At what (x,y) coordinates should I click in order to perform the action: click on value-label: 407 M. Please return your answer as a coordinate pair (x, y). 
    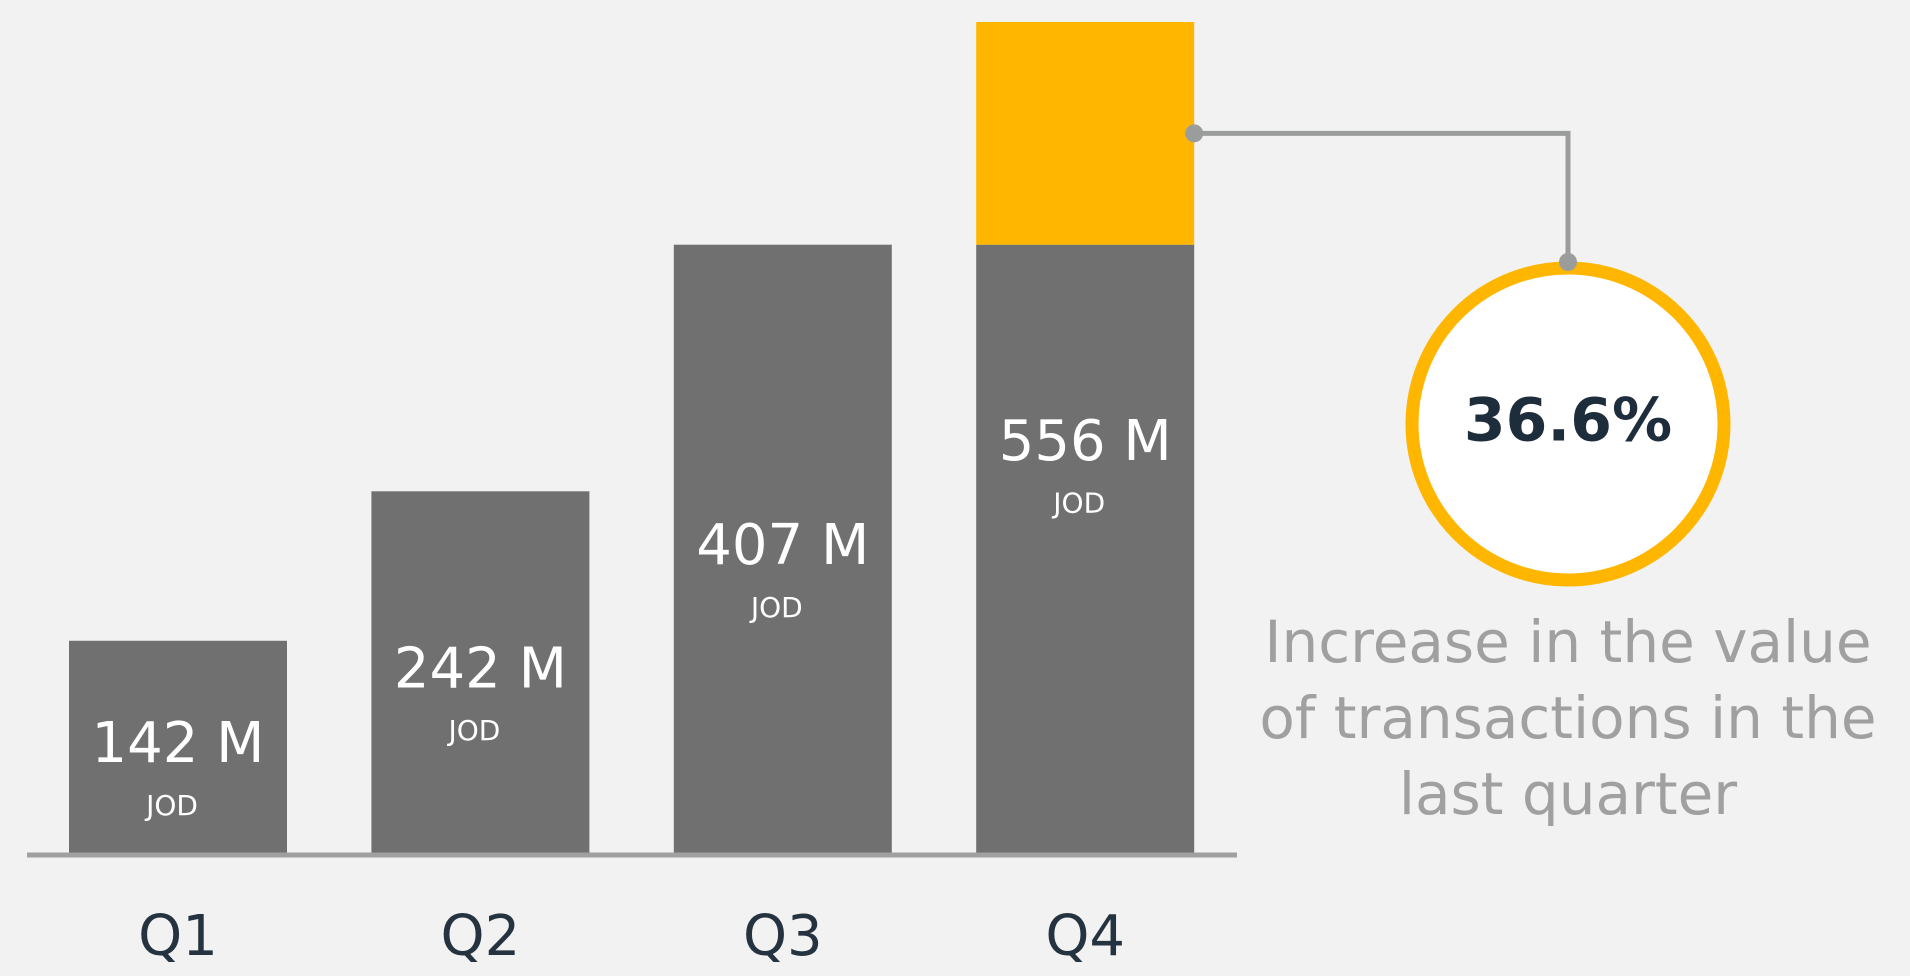
    Looking at the image, I should click on (782, 545).